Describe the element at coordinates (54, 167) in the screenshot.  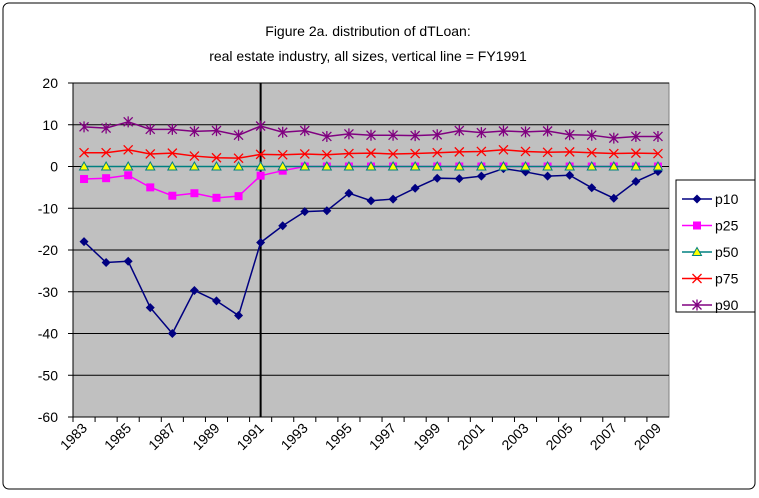
I see `y-tick-label: 0` at that location.